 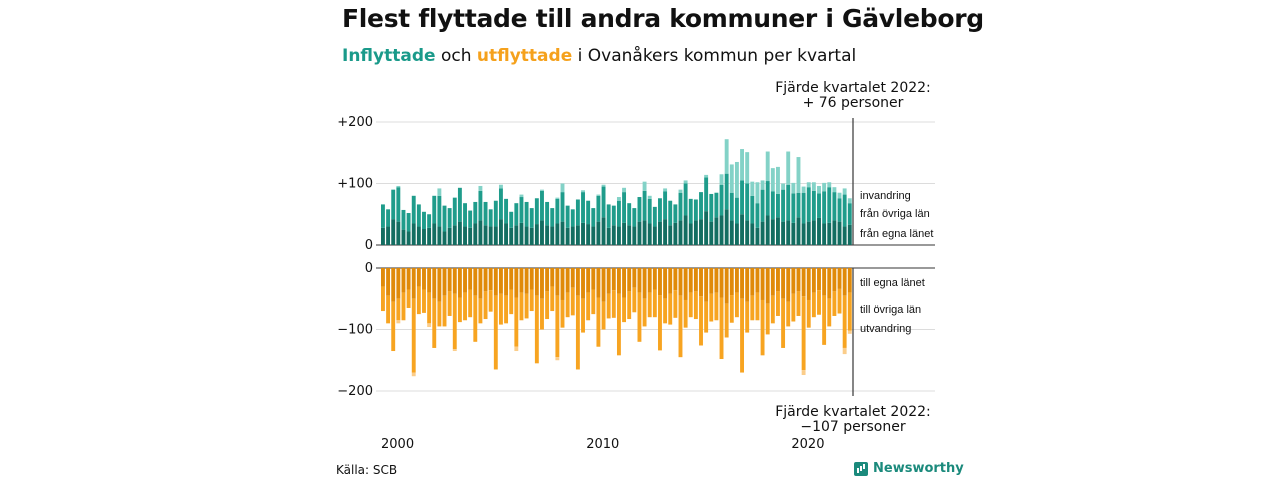 I want to click on newsworthy-logo: Newsworthy, so click(x=909, y=468).